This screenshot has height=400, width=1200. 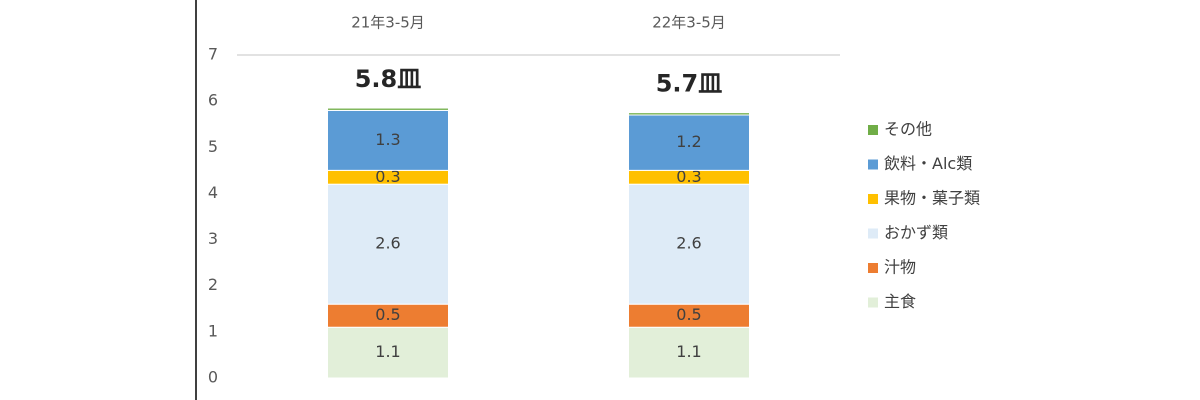 I want to click on value-label: 1.2, so click(x=688, y=141).